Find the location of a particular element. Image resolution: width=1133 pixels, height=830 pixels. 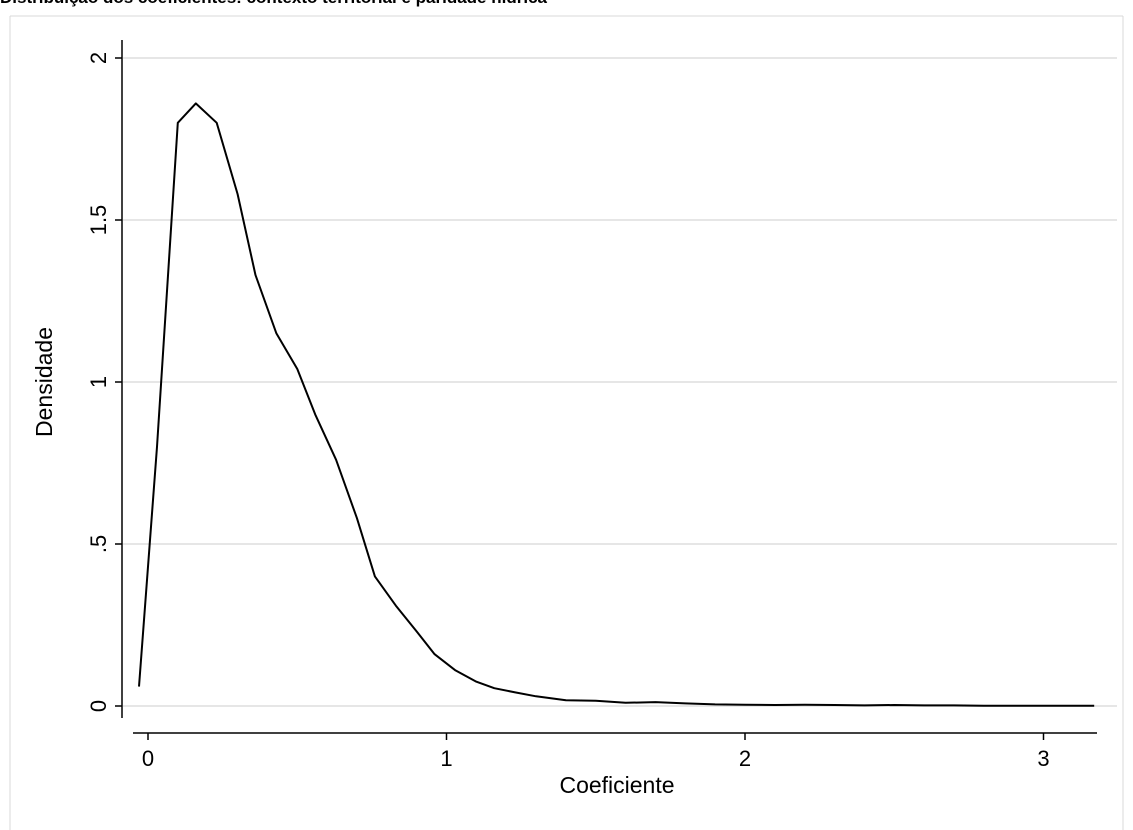

x-axis-label: Coeficiente is located at coordinates (616, 785).